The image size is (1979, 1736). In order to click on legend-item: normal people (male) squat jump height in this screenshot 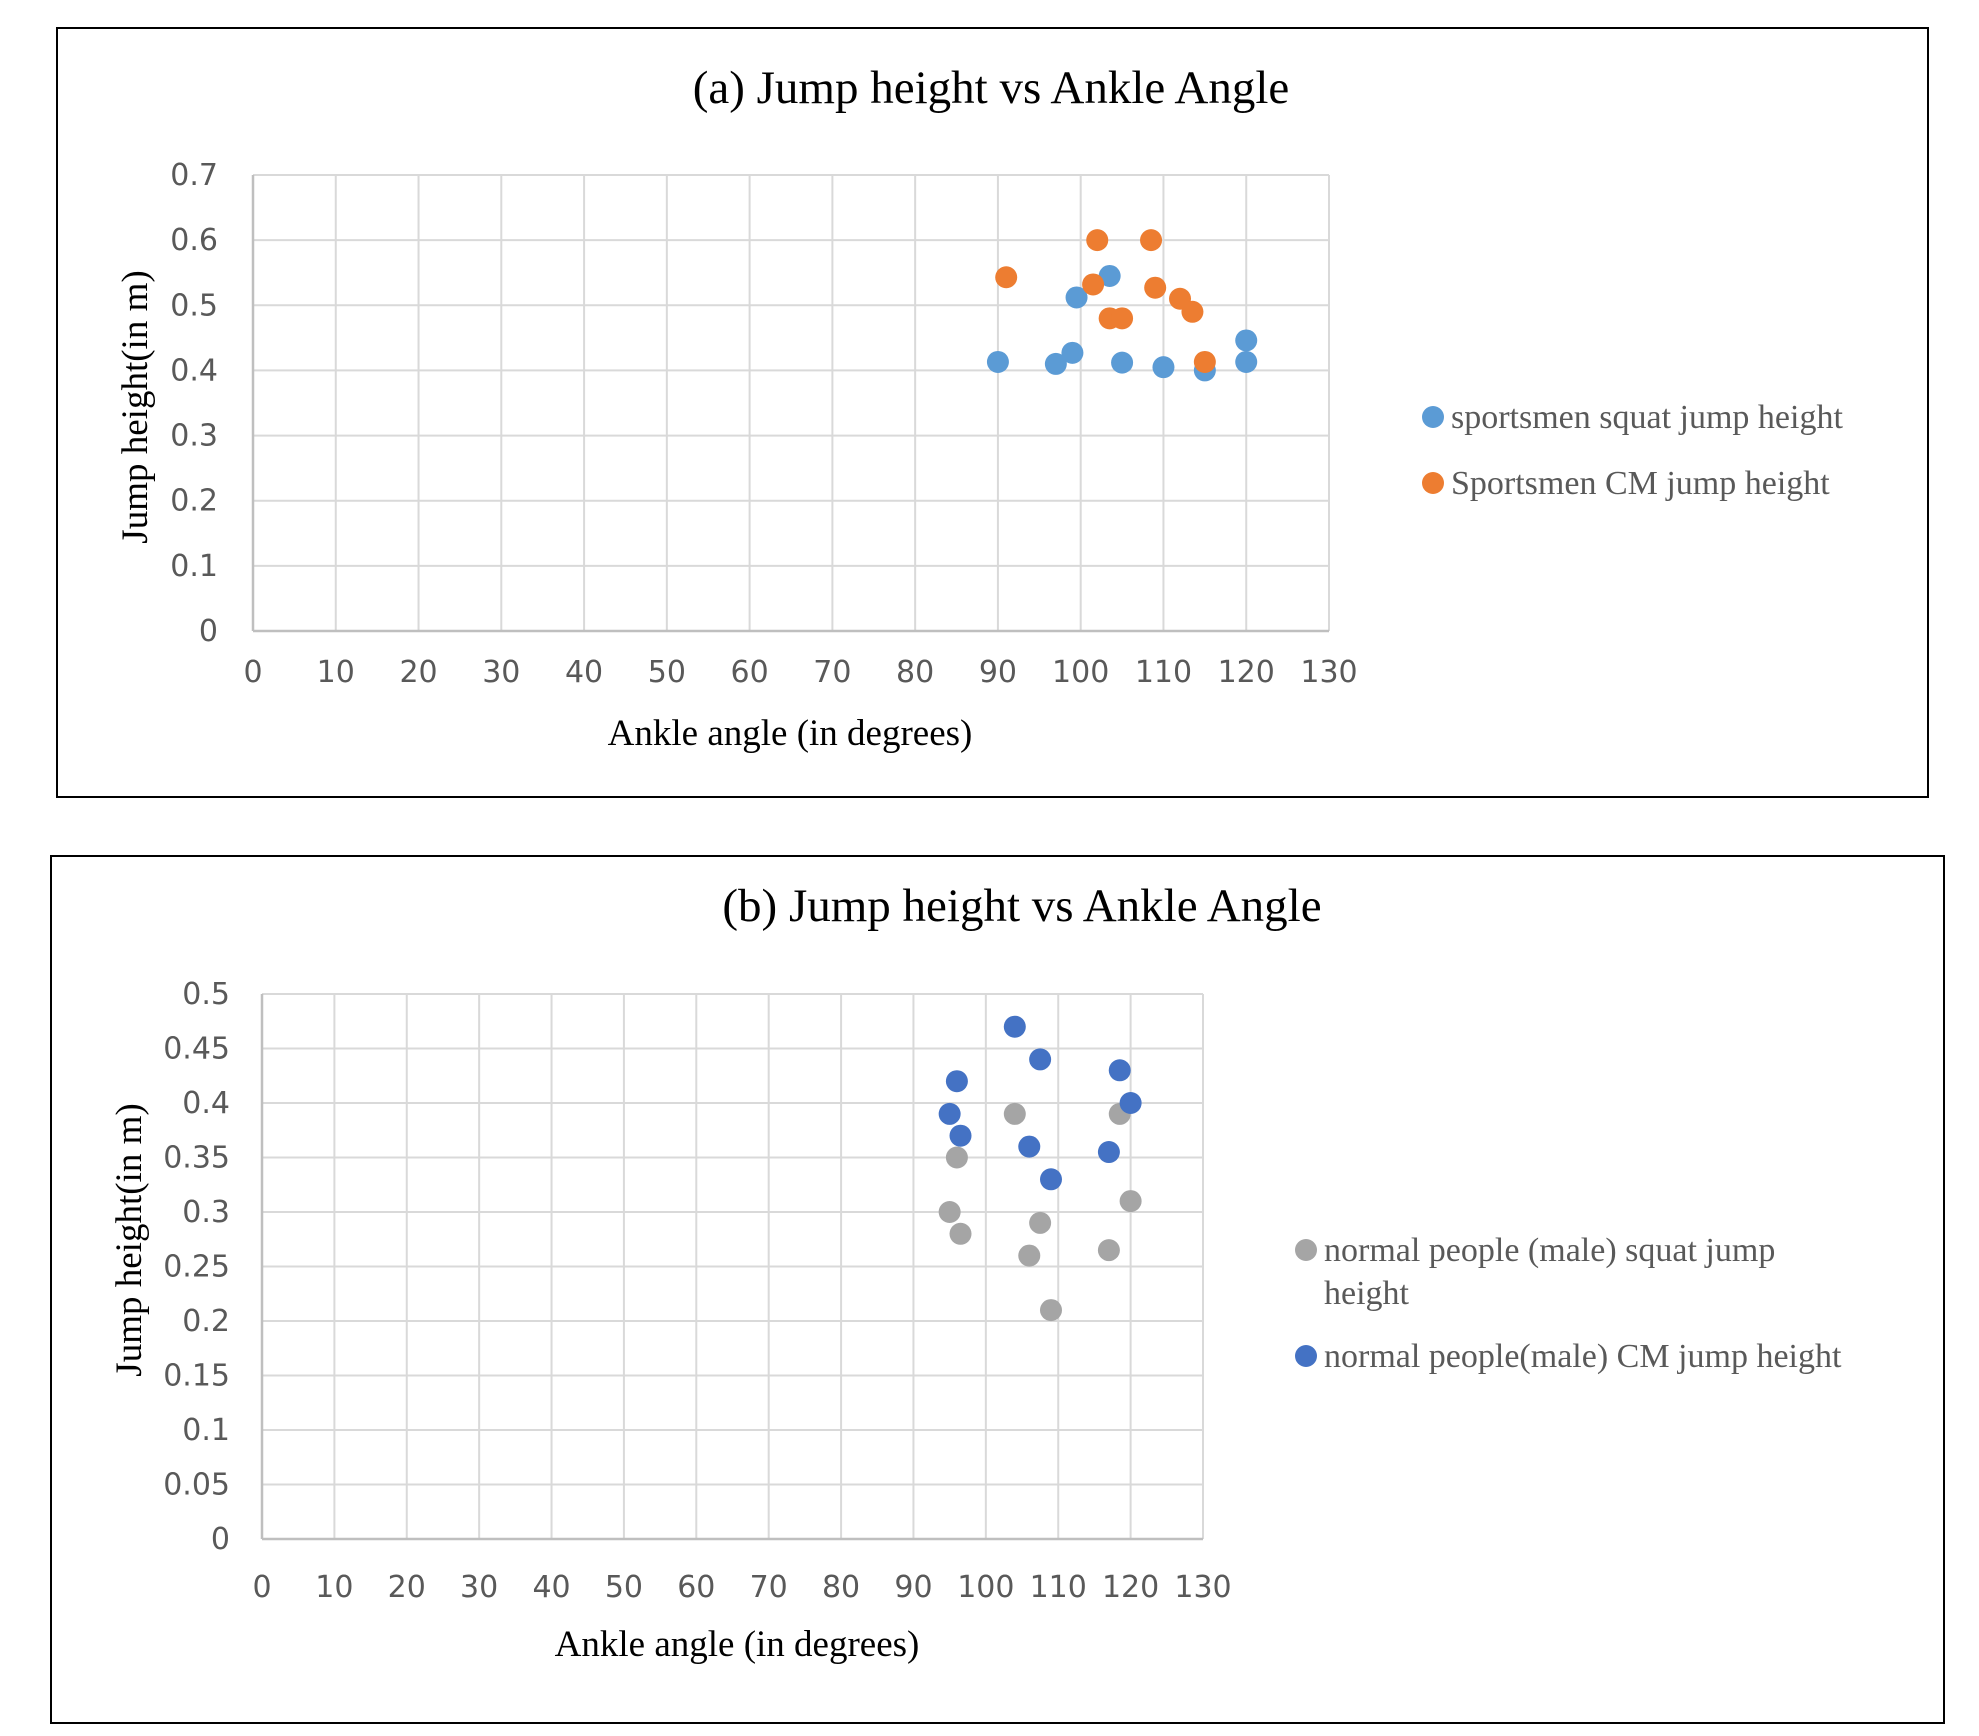, I will do `click(1535, 1272)`.